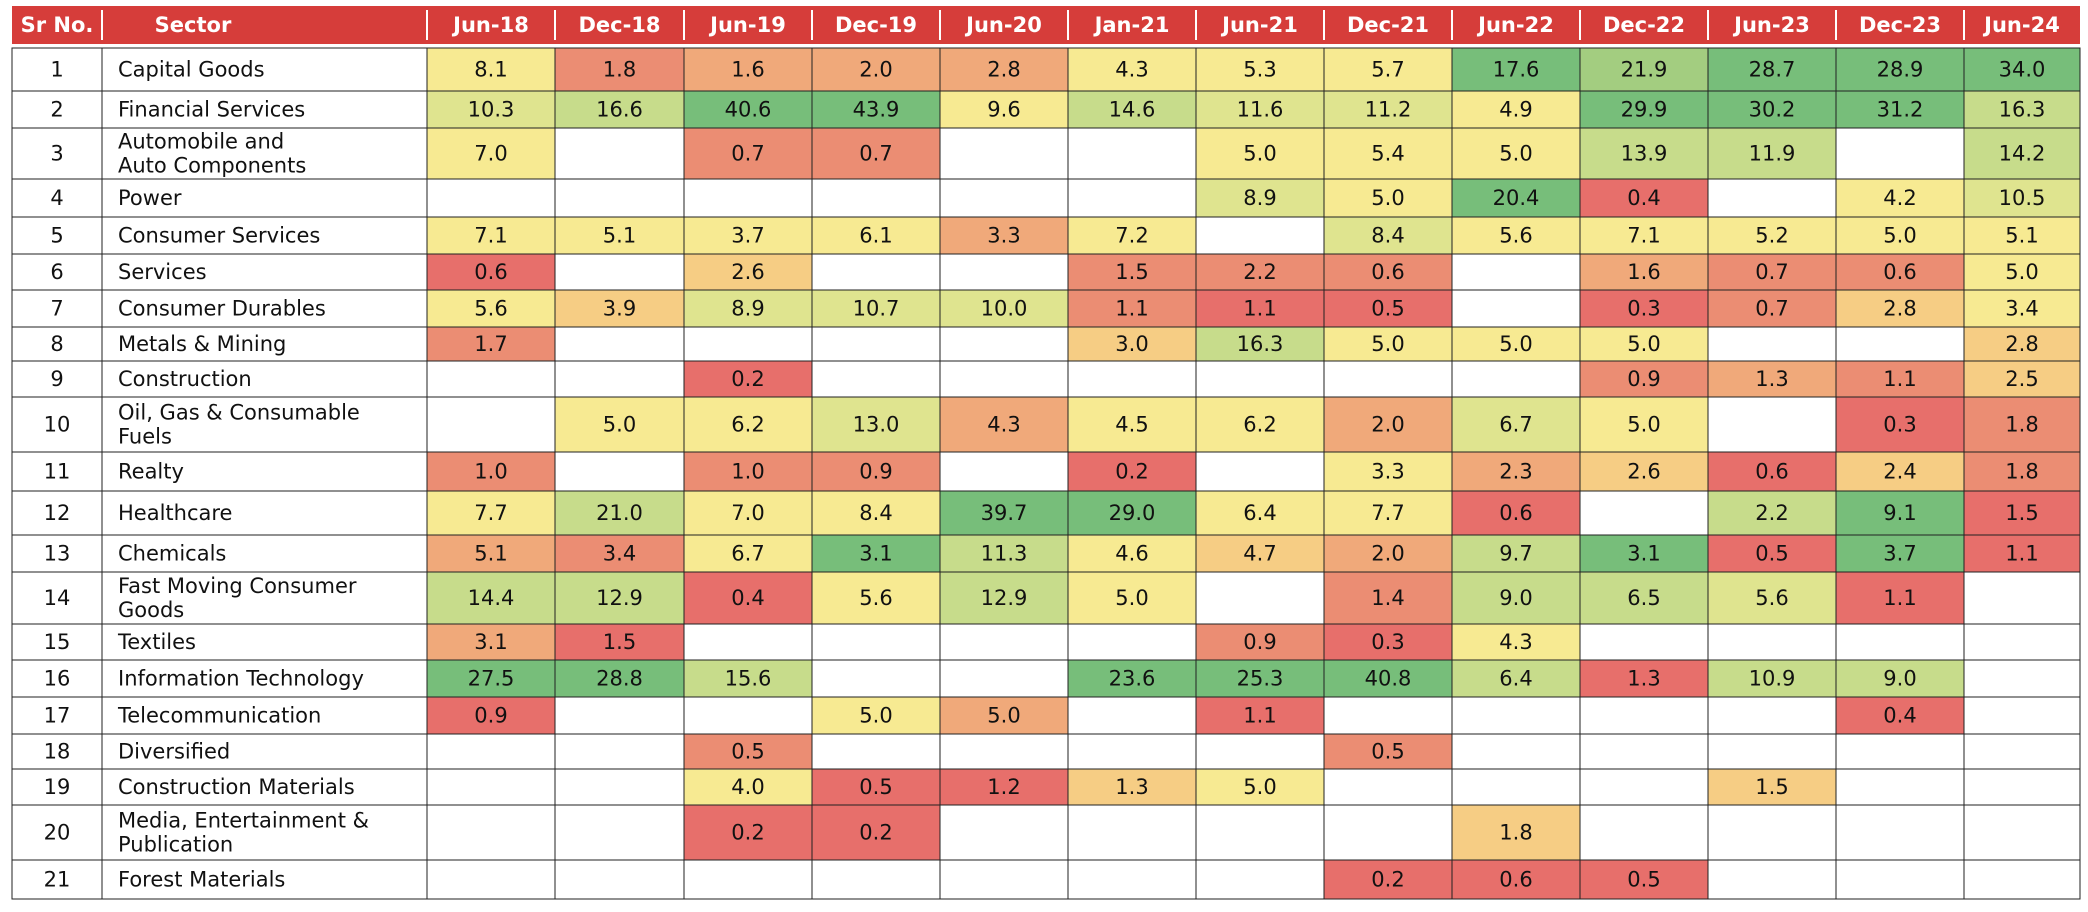  I want to click on cell-value: 2.5, so click(2021, 379).